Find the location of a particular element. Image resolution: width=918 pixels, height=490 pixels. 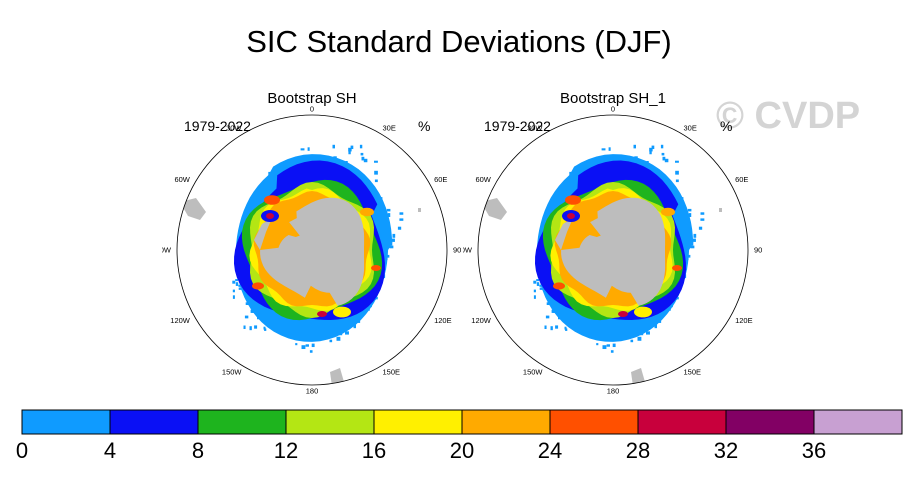

panel-2-period: 1979-2022 is located at coordinates (517, 126).